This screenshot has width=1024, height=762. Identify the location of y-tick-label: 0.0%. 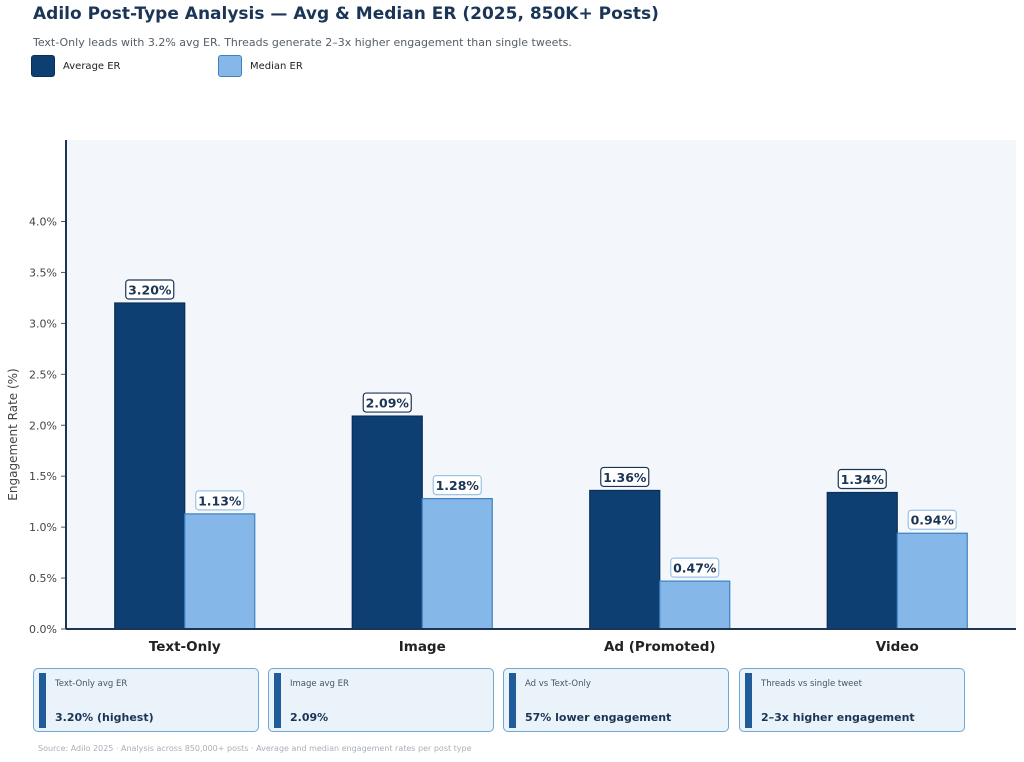
(43, 629).